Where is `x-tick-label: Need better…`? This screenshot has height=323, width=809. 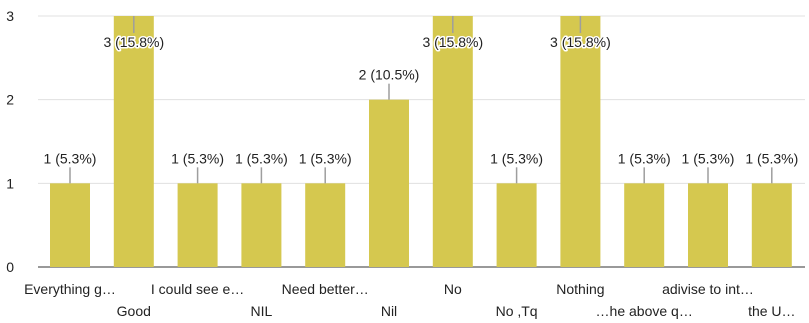
x-tick-label: Need better… is located at coordinates (325, 289).